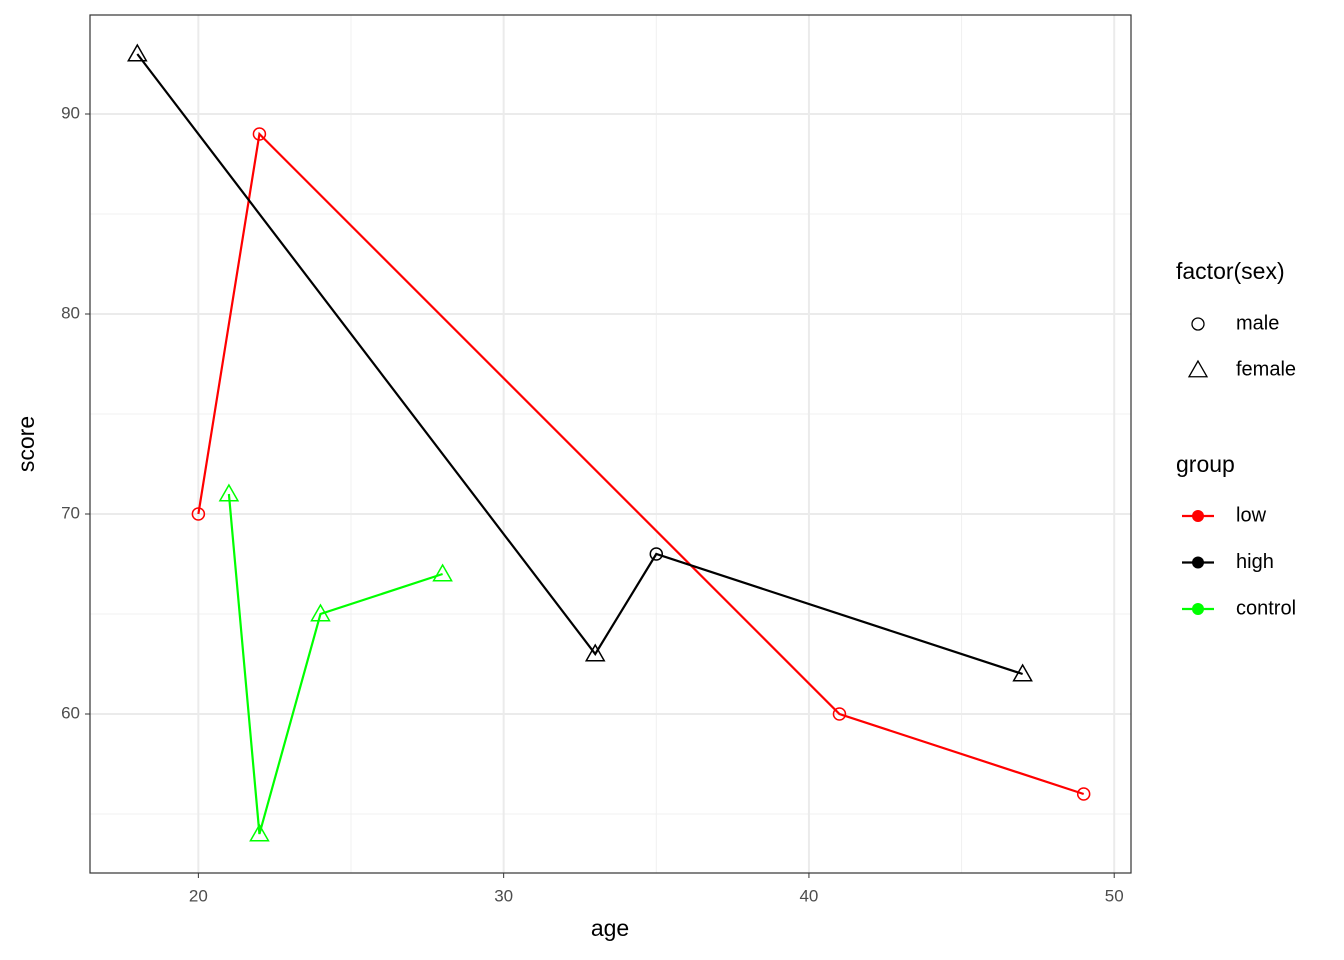 Image resolution: width=1344 pixels, height=960 pixels. What do you see at coordinates (1257, 323) in the screenshot?
I see `legend-label: male` at bounding box center [1257, 323].